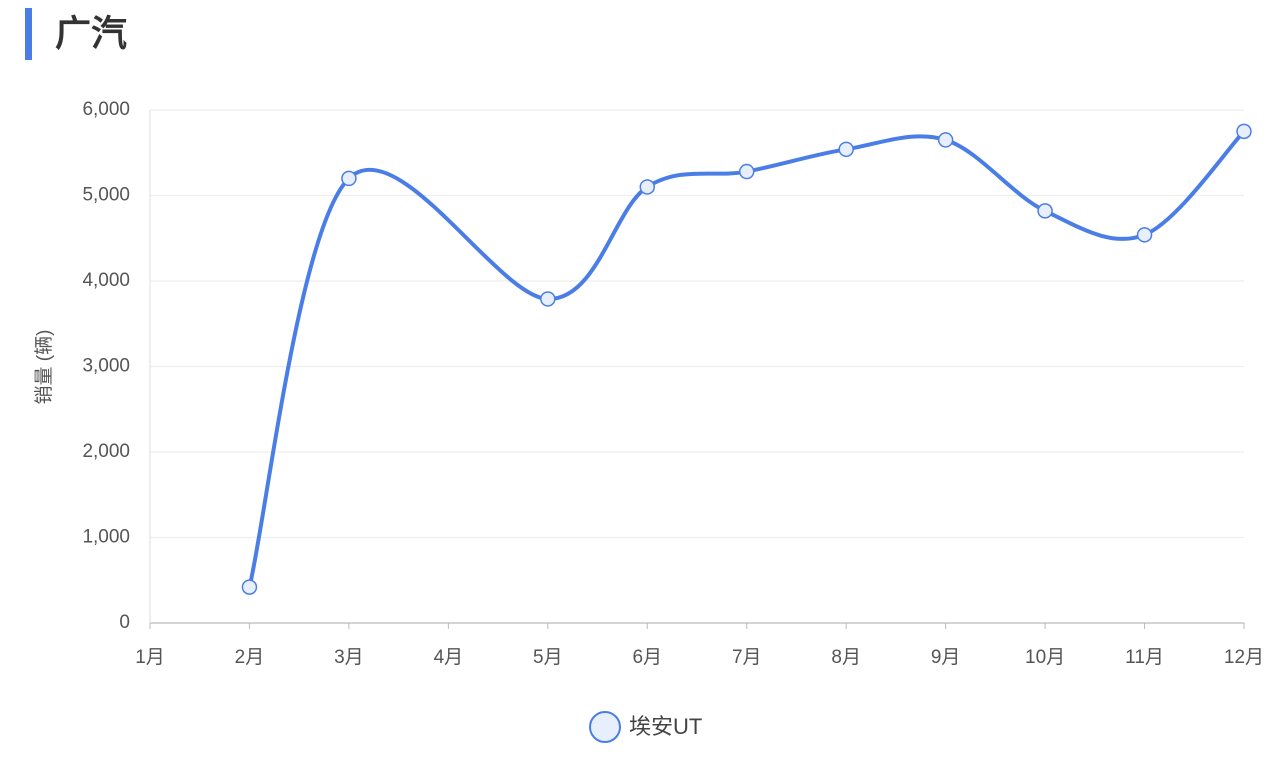 The image size is (1280, 763). Describe the element at coordinates (91, 33) in the screenshot. I see `chart-title: 广汽` at that location.